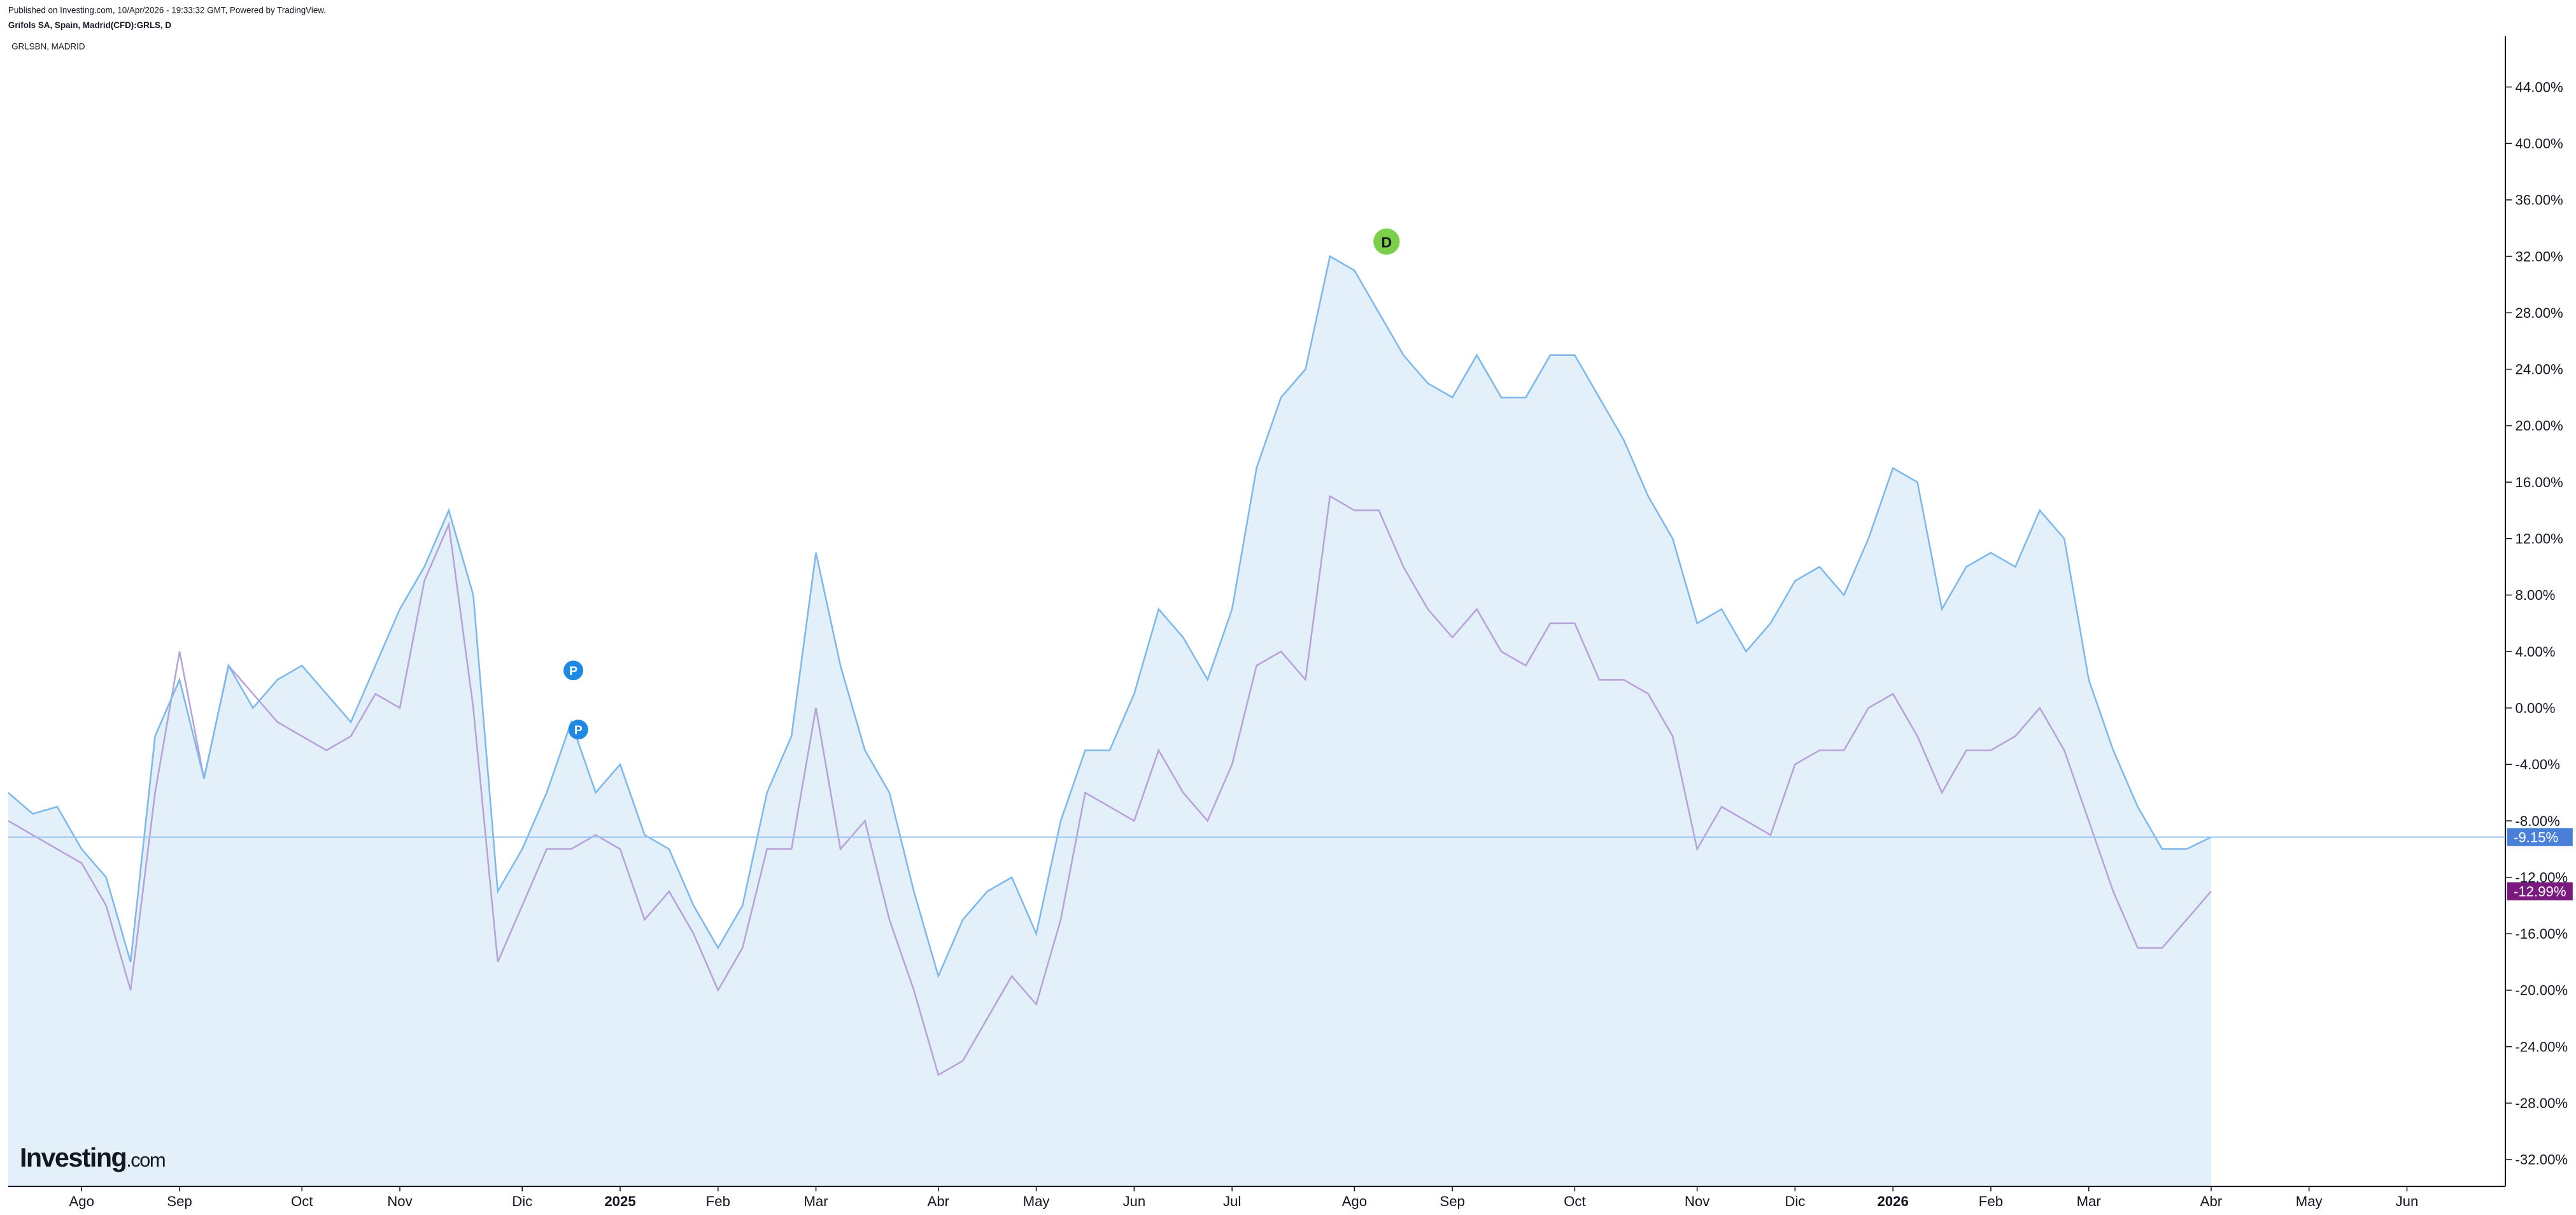 This screenshot has width=2576, height=1215. I want to click on y-tick-label: -24.00%, so click(2542, 1047).